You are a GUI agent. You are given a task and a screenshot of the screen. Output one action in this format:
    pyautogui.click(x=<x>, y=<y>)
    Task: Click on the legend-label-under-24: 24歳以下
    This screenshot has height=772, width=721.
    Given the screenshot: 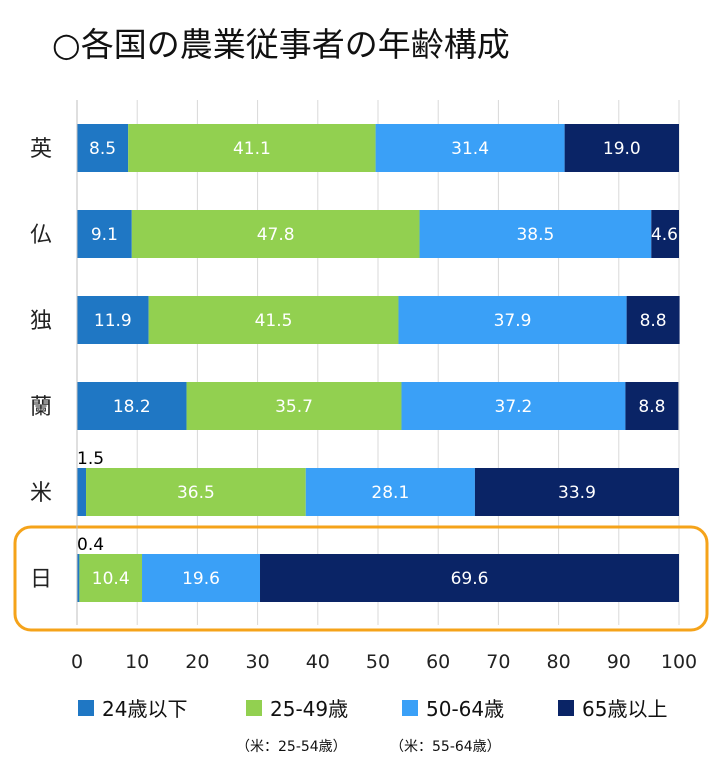 What is the action you would take?
    pyautogui.click(x=145, y=709)
    